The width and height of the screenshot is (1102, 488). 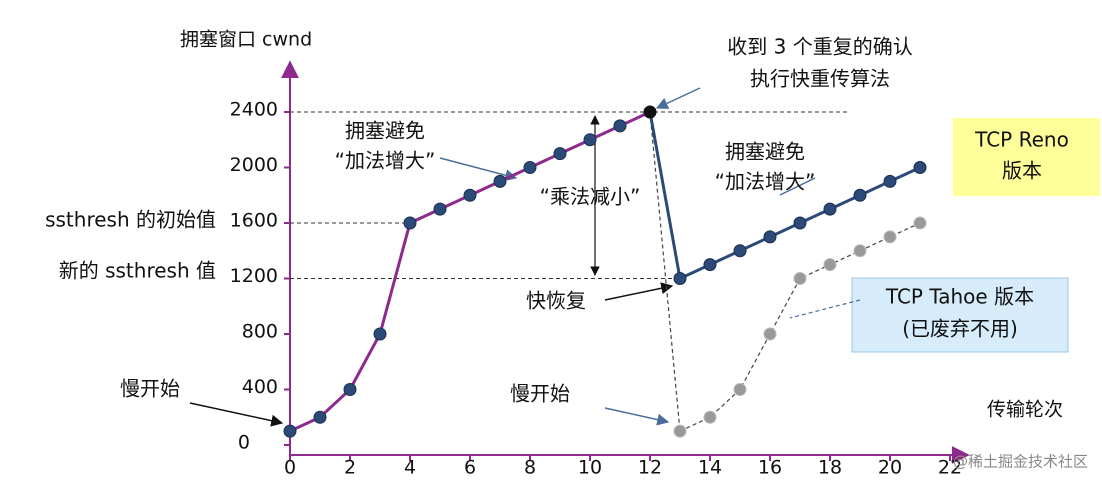 What do you see at coordinates (254, 110) in the screenshot?
I see `y-tick-label: 2400` at bounding box center [254, 110].